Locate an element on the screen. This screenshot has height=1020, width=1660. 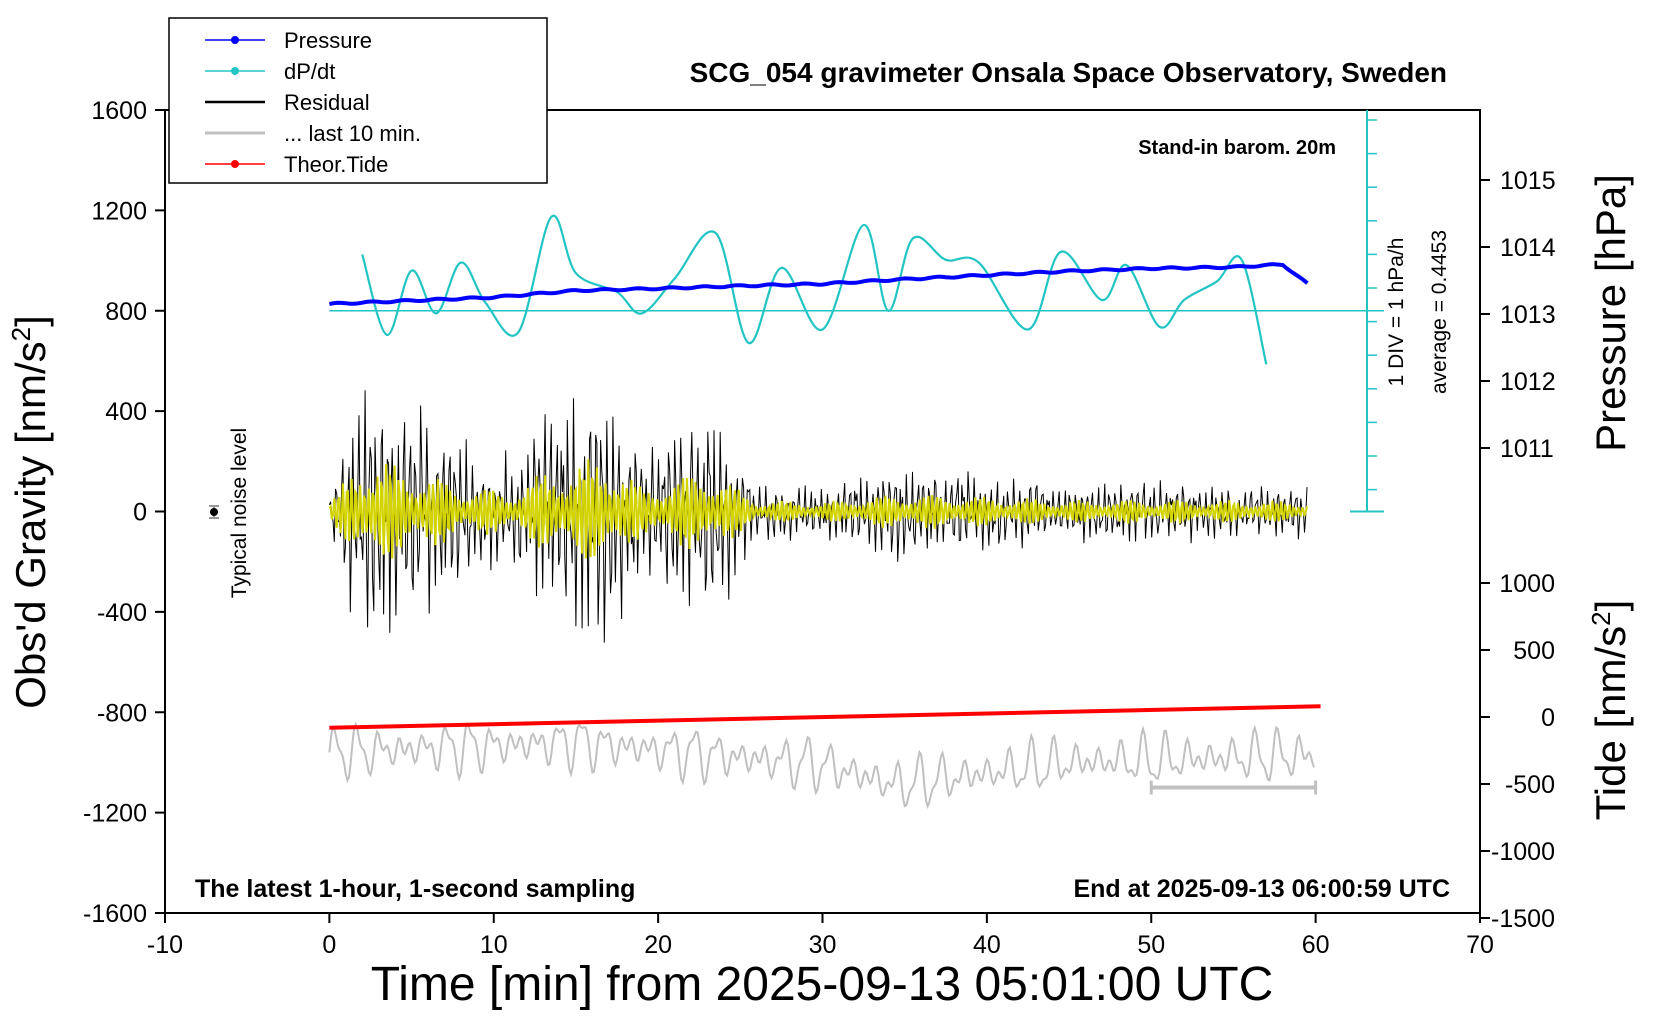
residual-filtered-line is located at coordinates (818, 509).